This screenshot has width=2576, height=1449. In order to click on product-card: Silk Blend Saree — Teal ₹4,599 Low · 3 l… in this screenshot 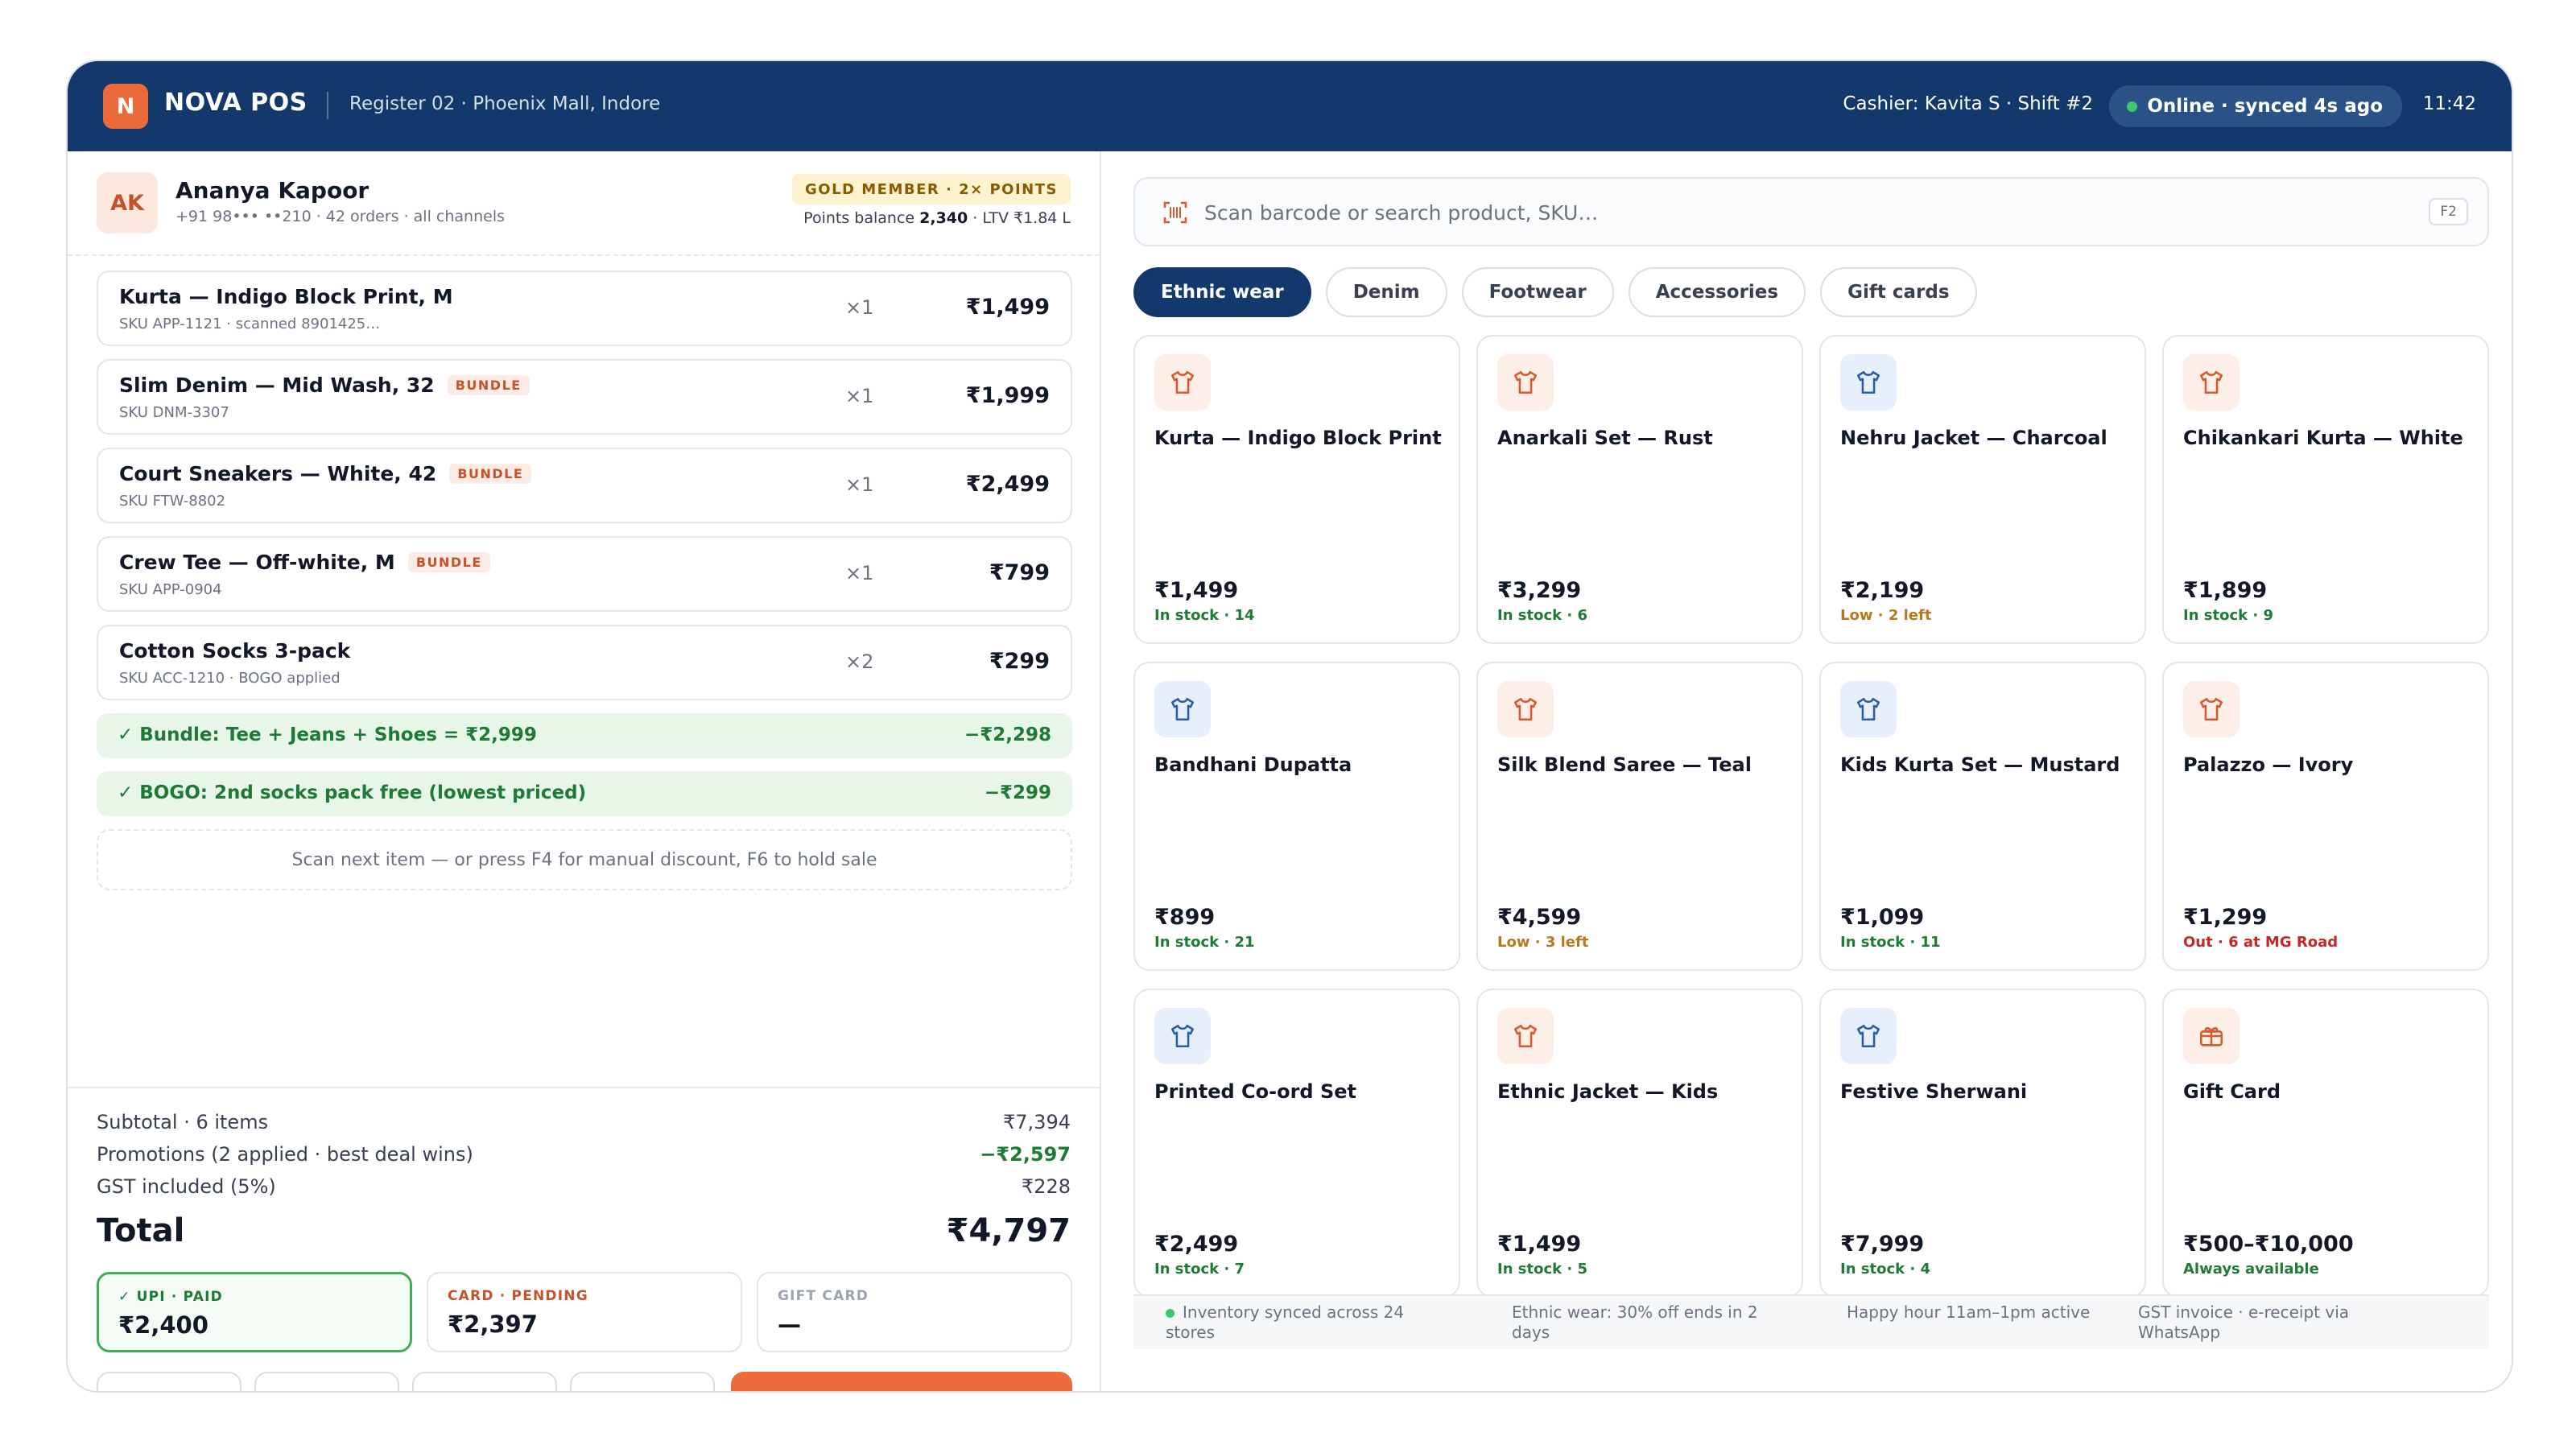, I will do `click(1639, 816)`.